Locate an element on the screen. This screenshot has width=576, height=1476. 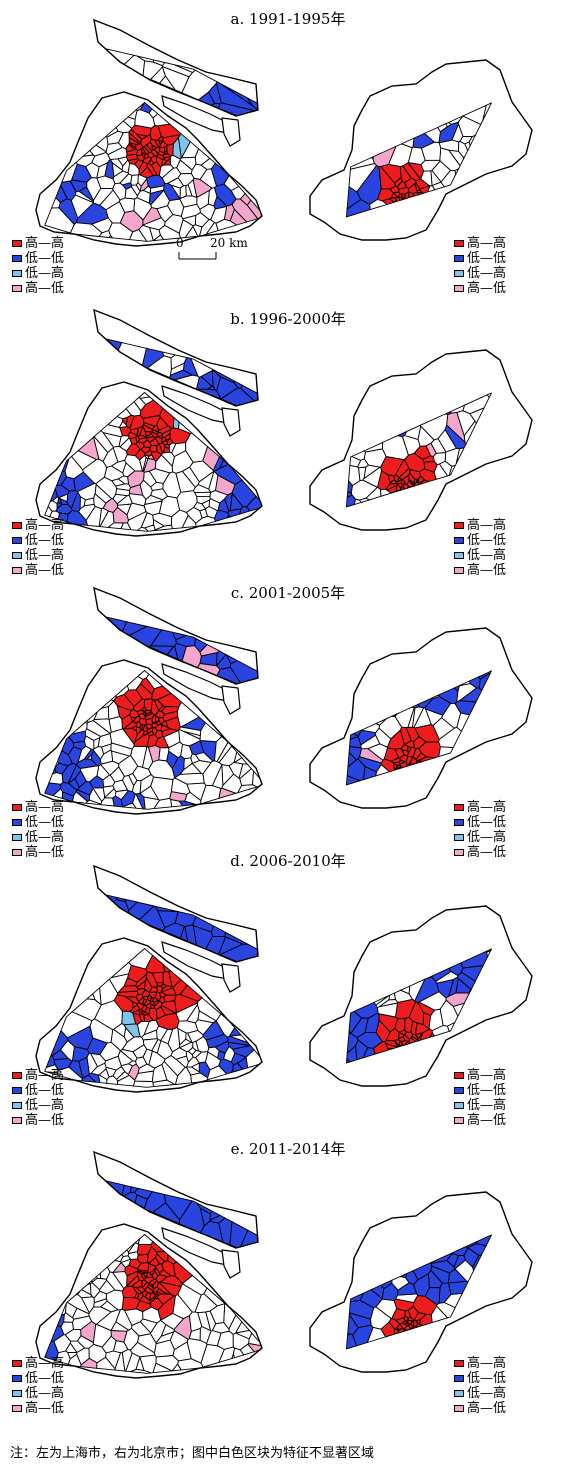
legend-item-high-low: 高—低 is located at coordinates (38, 852).